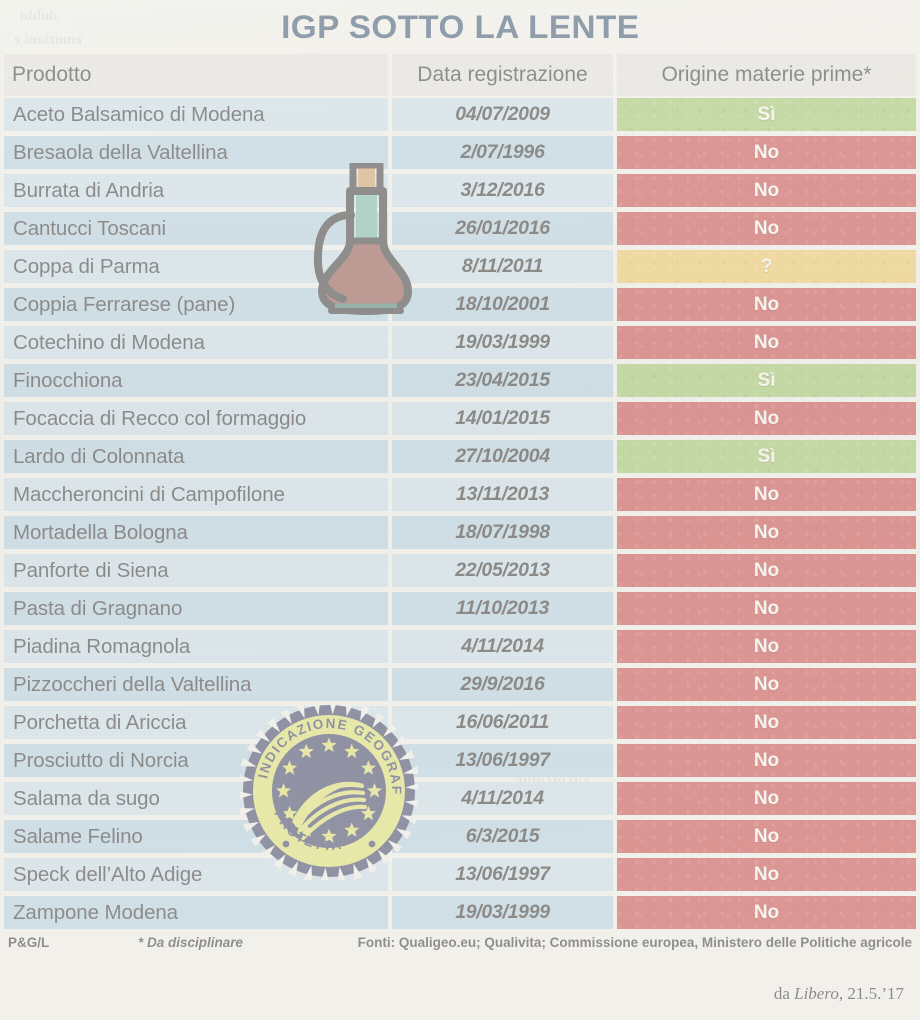  I want to click on cell-product: Panforte di Siena, so click(196, 570).